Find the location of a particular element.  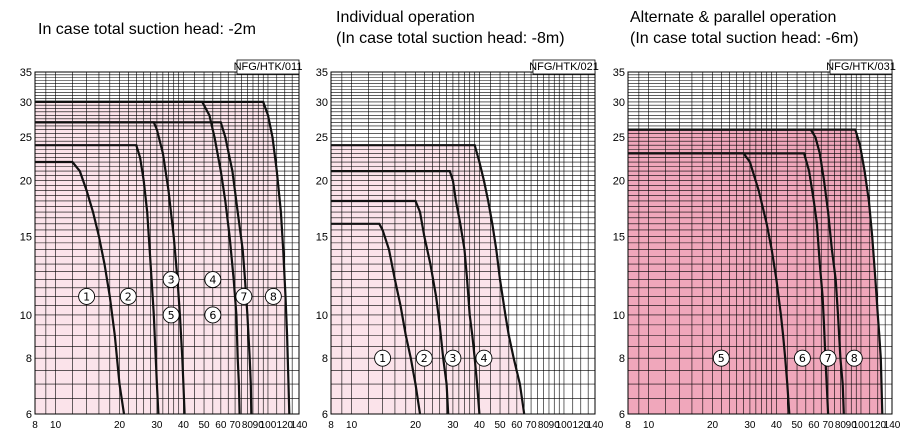

chart-code: NFG/HTK/011 is located at coordinates (268, 67).